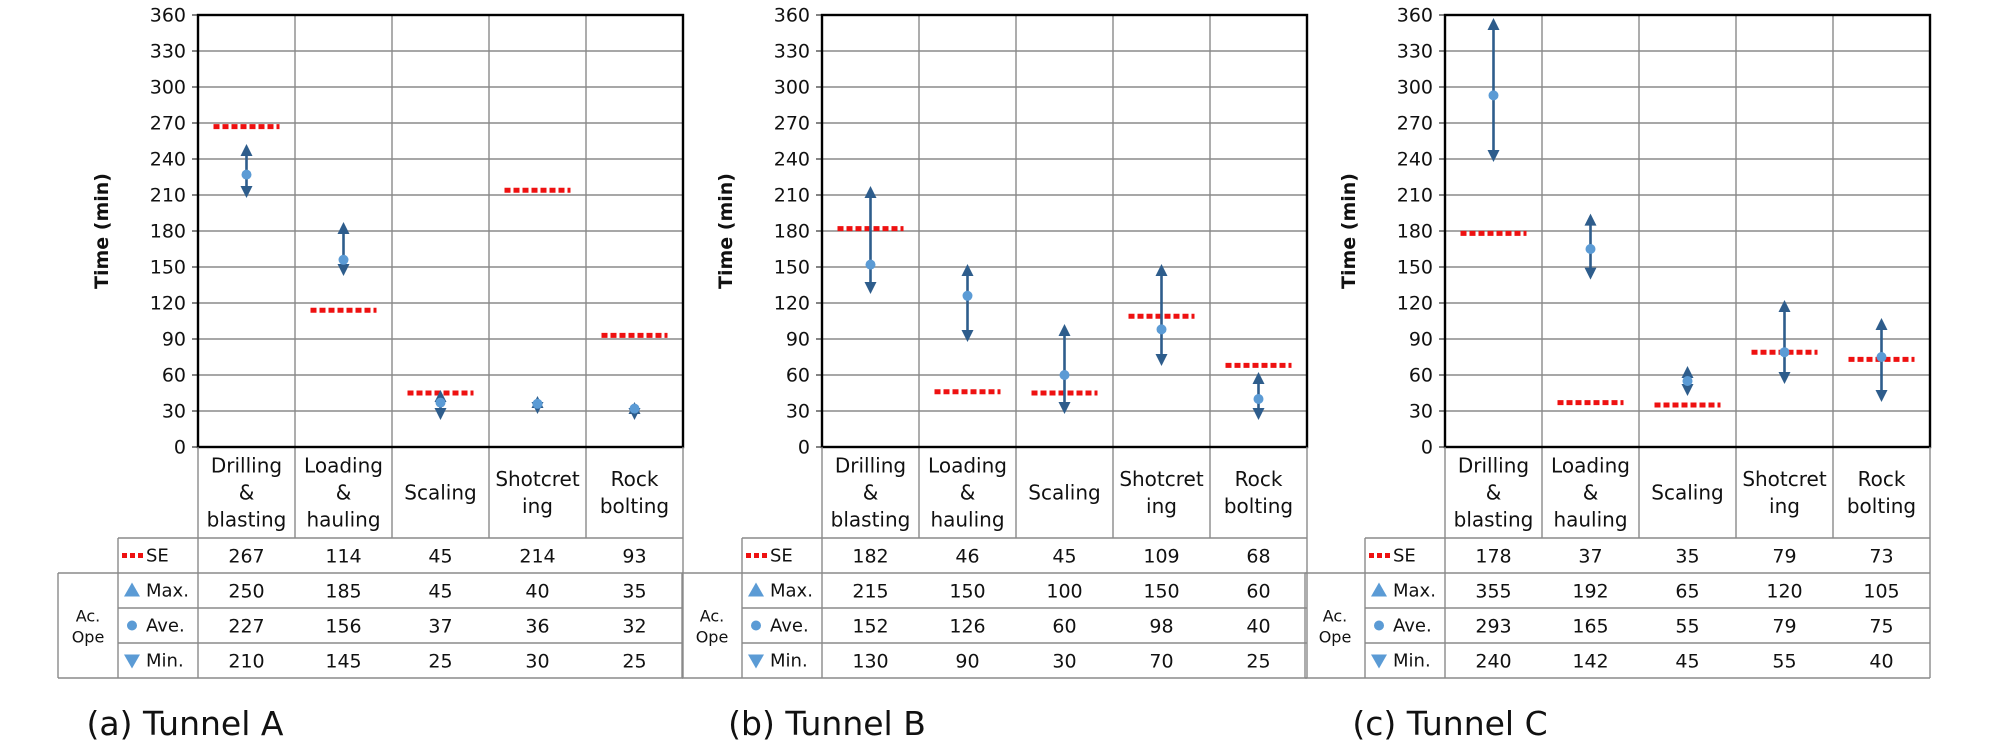  I want to click on legend-triangle-down-icon, so click(756, 661).